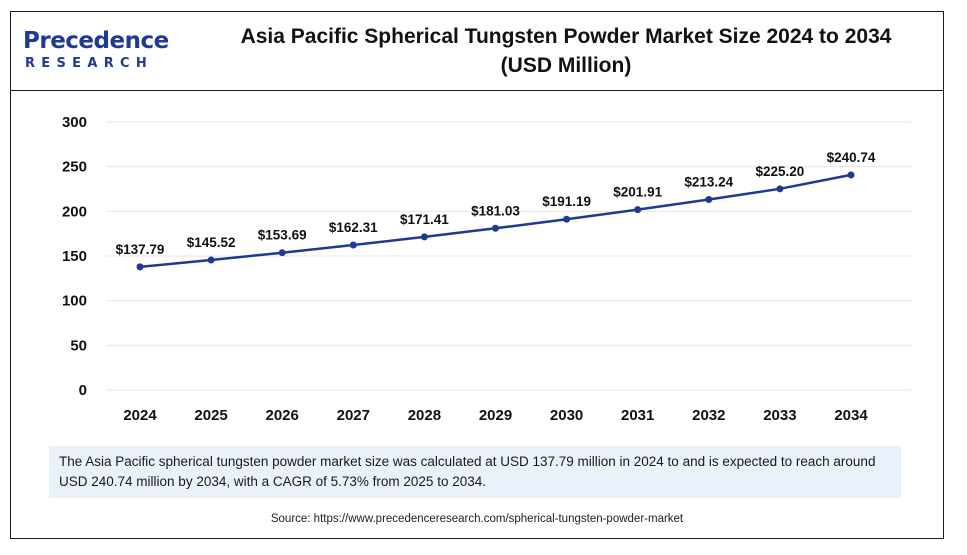 This screenshot has width=967, height=555. Describe the element at coordinates (851, 415) in the screenshot. I see `x-tick-label: 2034` at that location.